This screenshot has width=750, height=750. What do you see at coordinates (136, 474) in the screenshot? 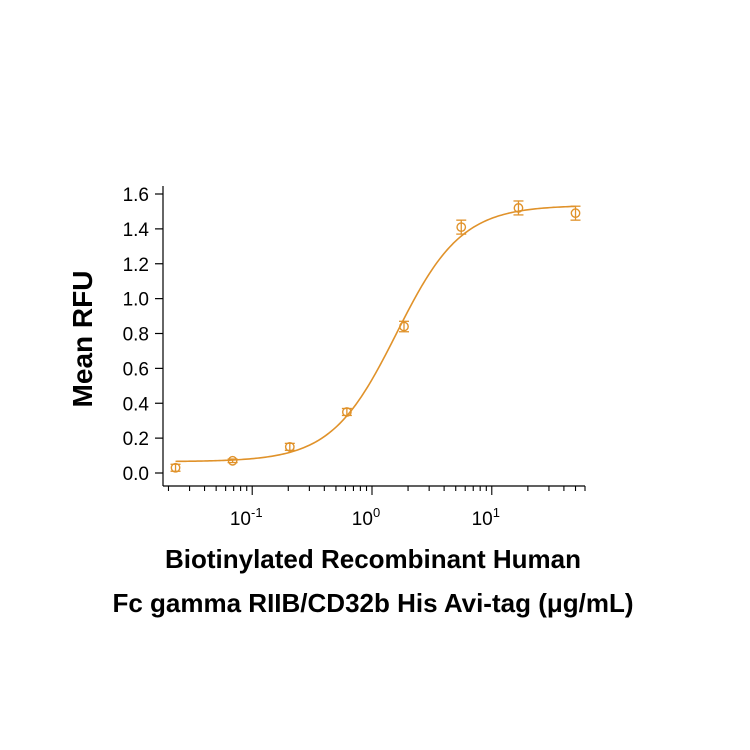
I see `y-tick-label: 0.0` at bounding box center [136, 474].